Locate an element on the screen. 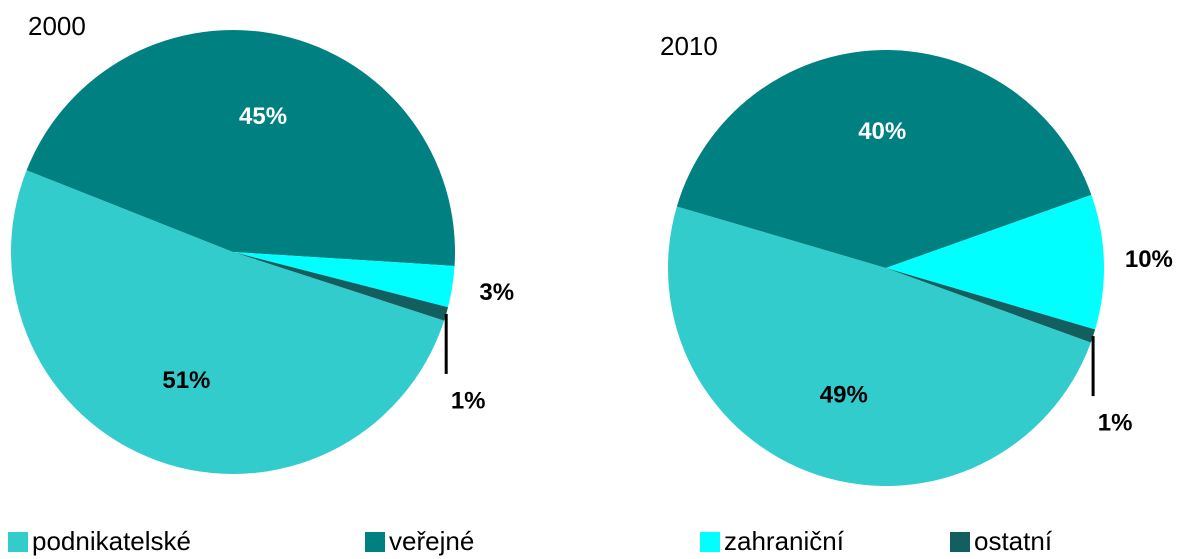 The height and width of the screenshot is (559, 1183). data-label: 40% is located at coordinates (882, 131).